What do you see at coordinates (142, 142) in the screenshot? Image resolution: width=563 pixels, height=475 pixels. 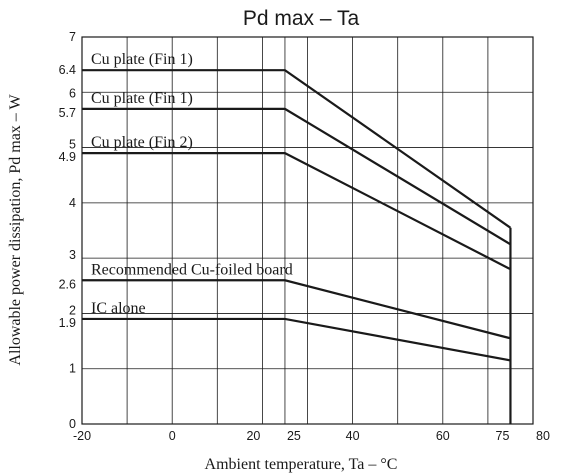 I see `series-label: Cu plate (Fin 2)` at bounding box center [142, 142].